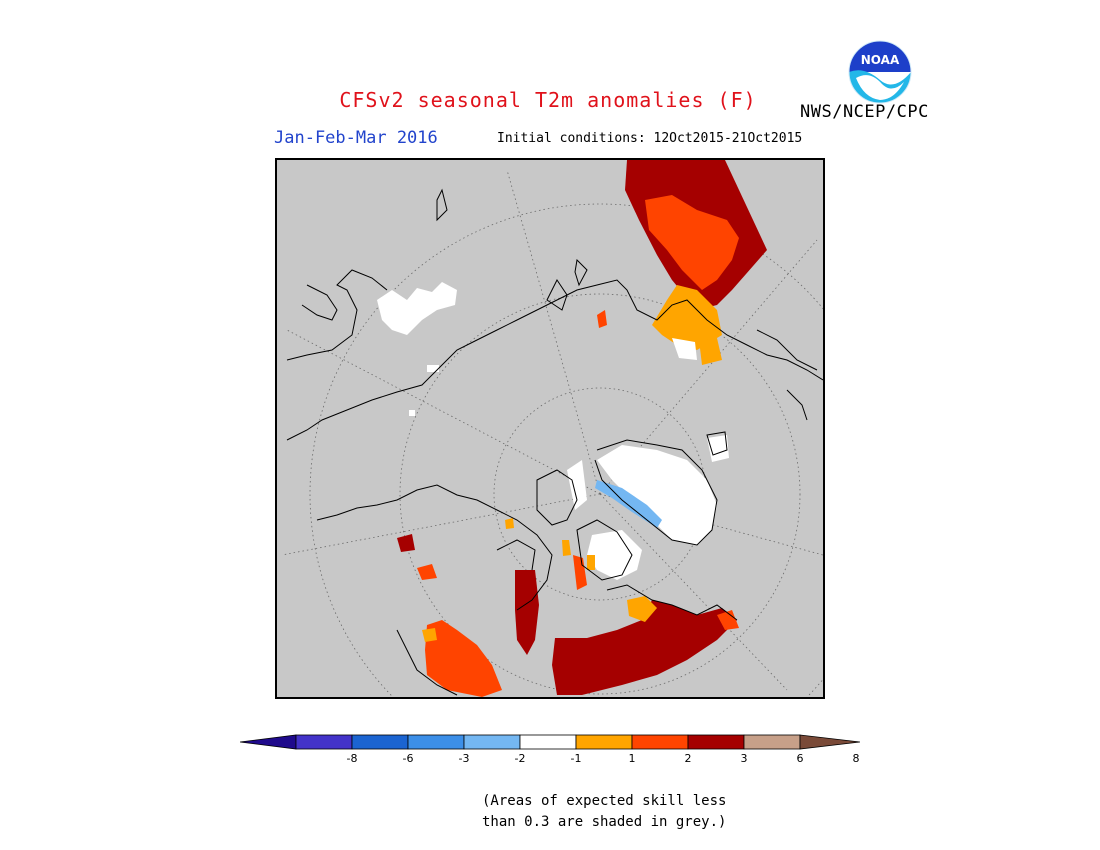 This screenshot has width=1100, height=850. What do you see at coordinates (650, 138) in the screenshot?
I see `initial-conditions-label: Initial conditions: 12Oct2015-21Oct2015` at bounding box center [650, 138].